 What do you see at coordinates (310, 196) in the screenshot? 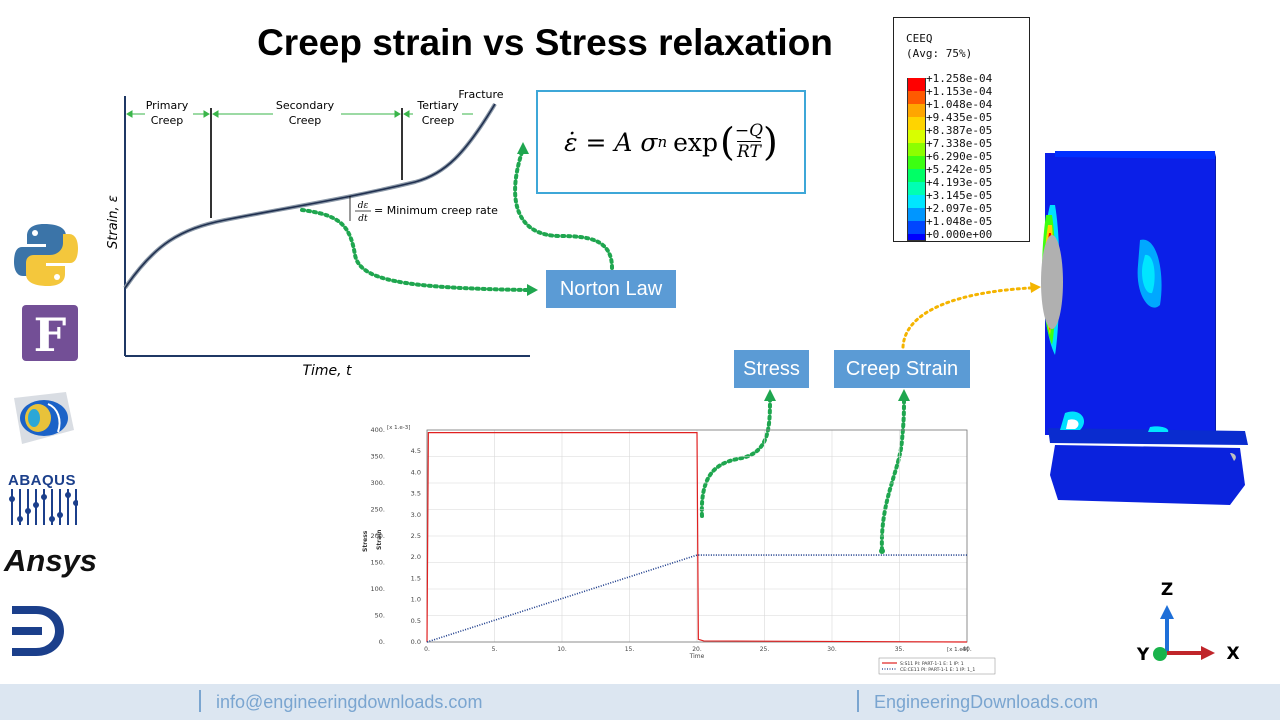
I see `creep-curve` at bounding box center [310, 196].